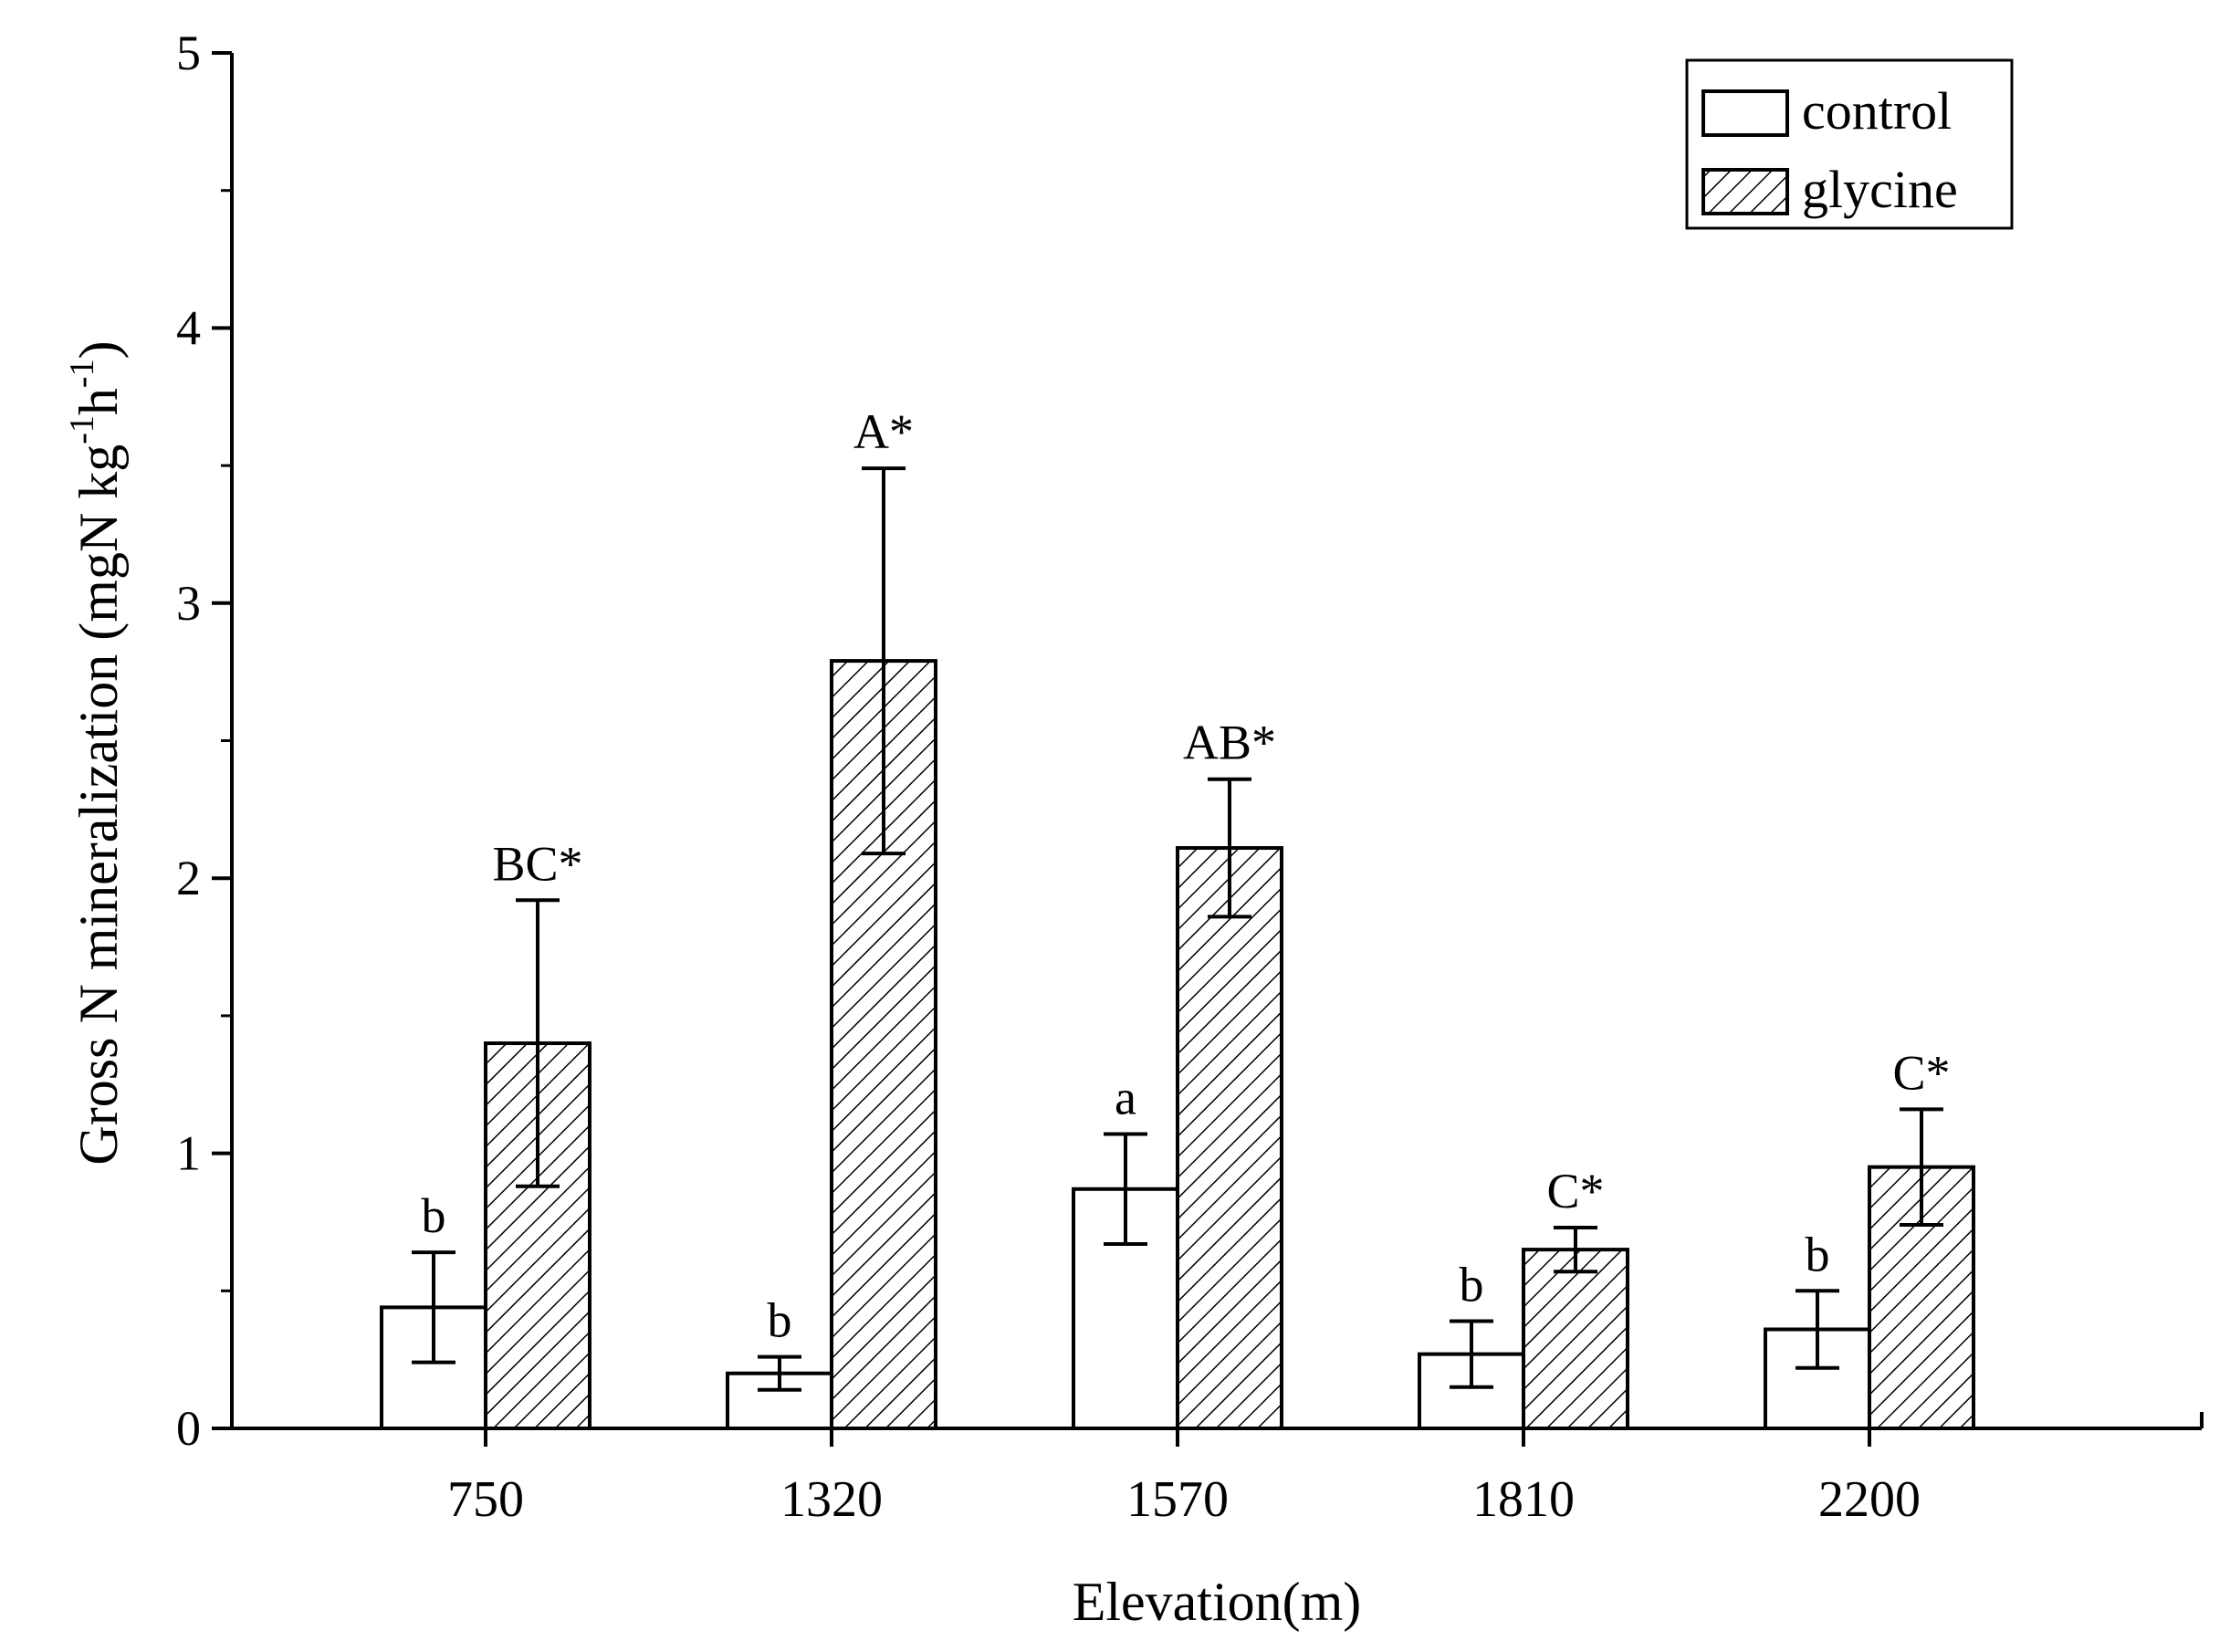 The height and width of the screenshot is (1652, 2230). I want to click on legend: control glycine, so click(1849, 144).